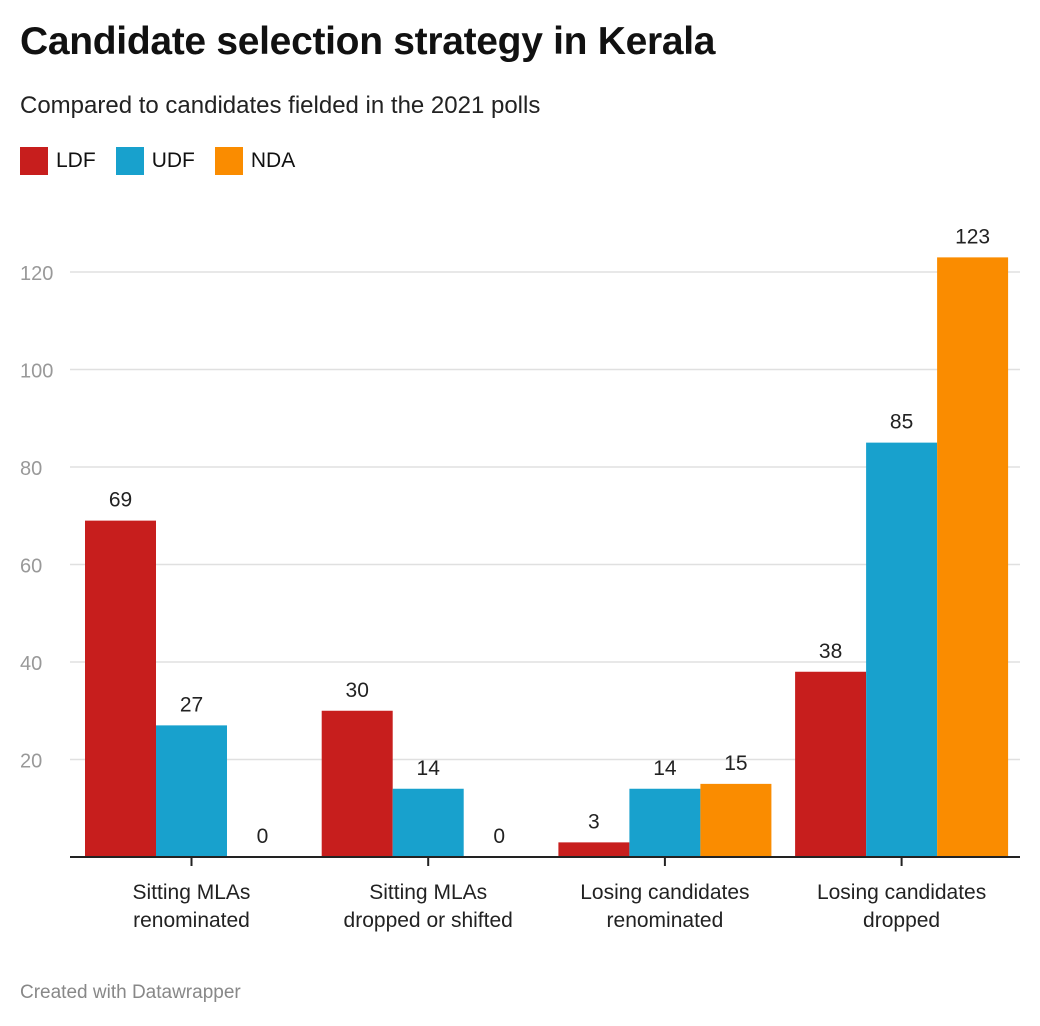  I want to click on x-tick-label: dropped or shifted, so click(428, 920).